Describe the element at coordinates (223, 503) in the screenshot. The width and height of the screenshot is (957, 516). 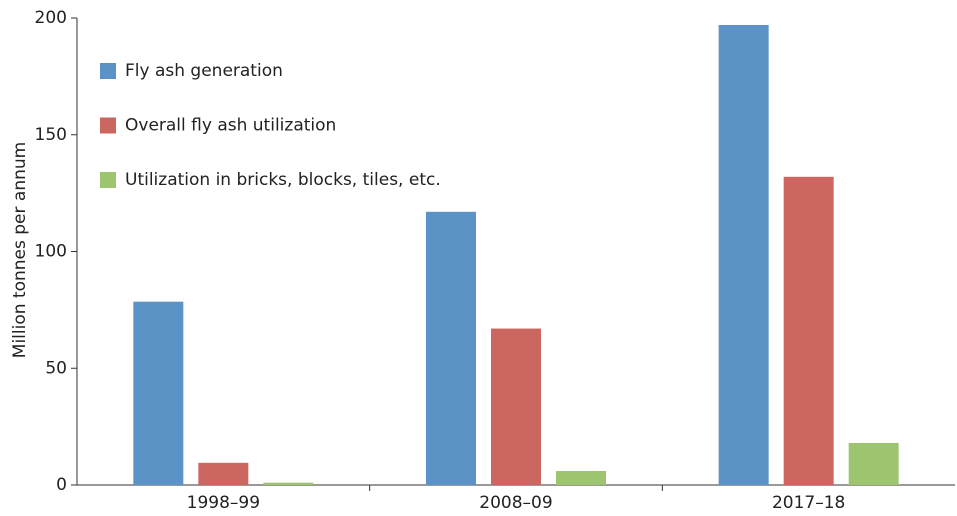
I see `x-tick-label: 1998–99` at that location.